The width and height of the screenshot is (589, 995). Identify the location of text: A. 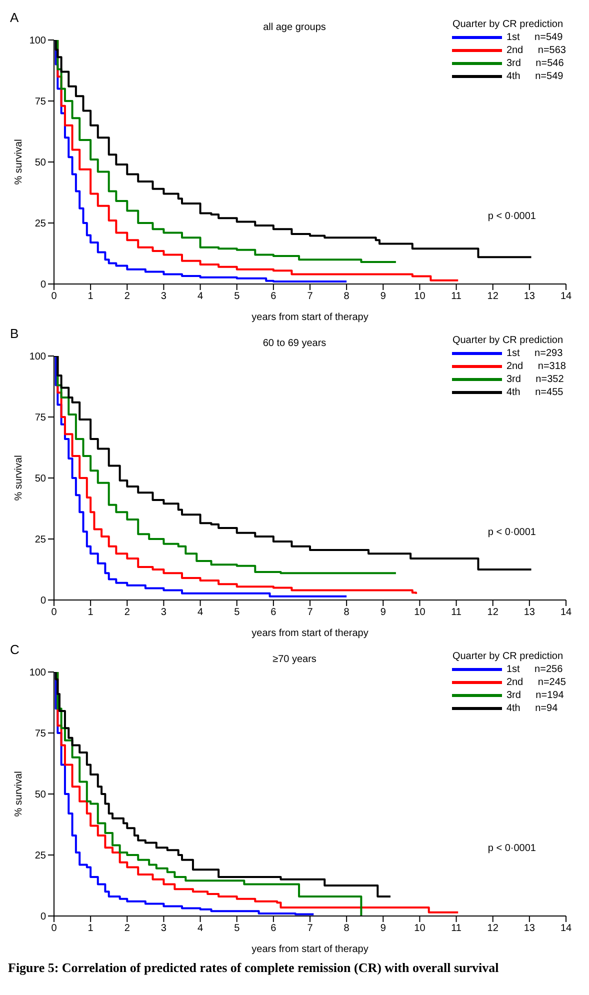
(14, 17).